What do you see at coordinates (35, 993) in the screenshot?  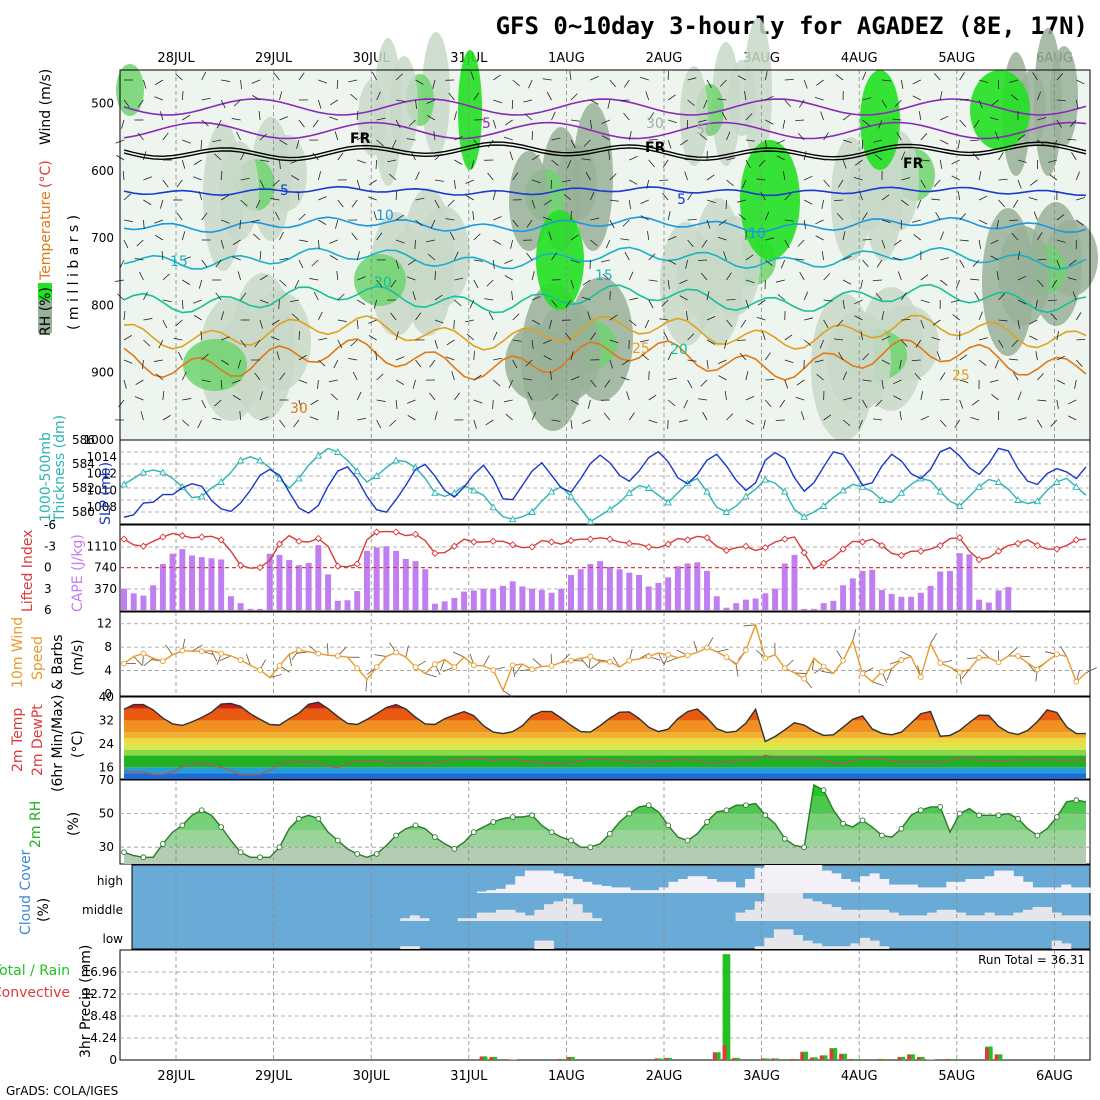 I see `precip-conv-label: Convective` at bounding box center [35, 993].